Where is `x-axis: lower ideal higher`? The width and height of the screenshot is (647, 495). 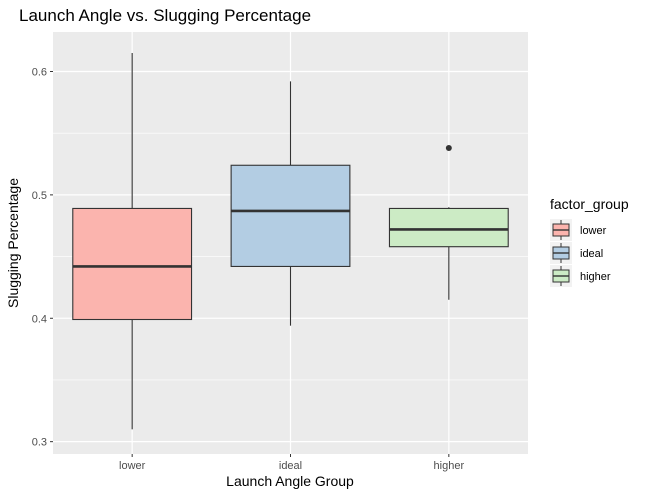
x-axis: lower ideal higher is located at coordinates (291, 463).